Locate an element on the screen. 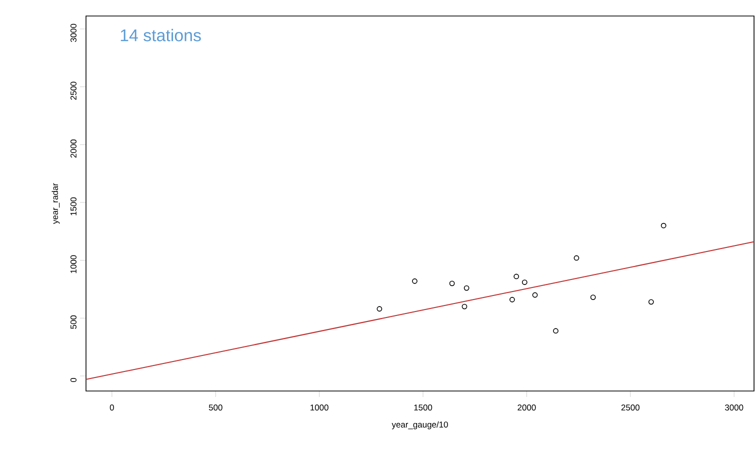  y-axis-title: year_radar is located at coordinates (56, 203).